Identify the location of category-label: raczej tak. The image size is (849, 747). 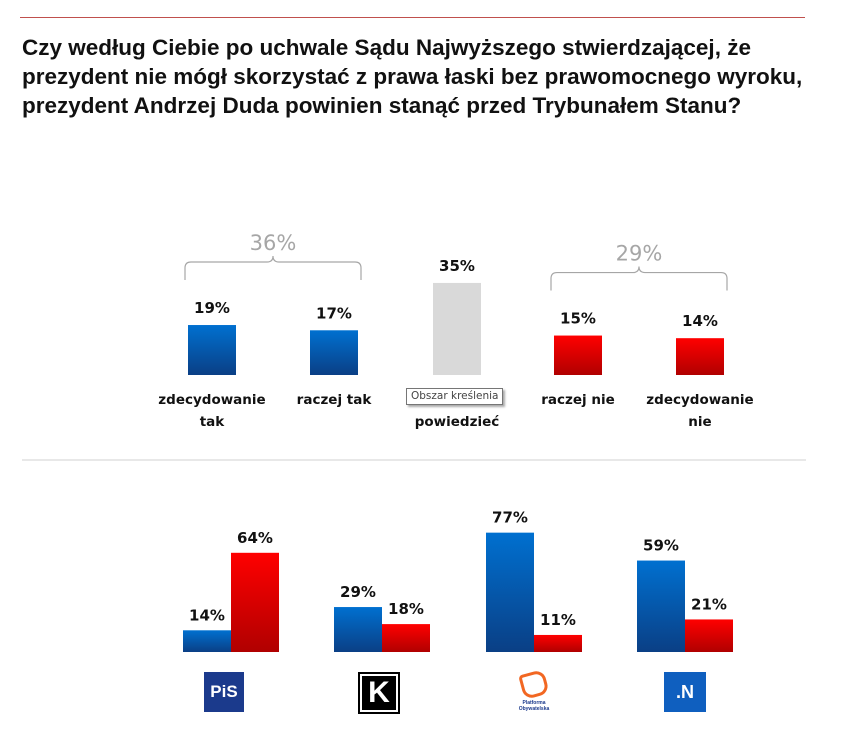
(335, 400).